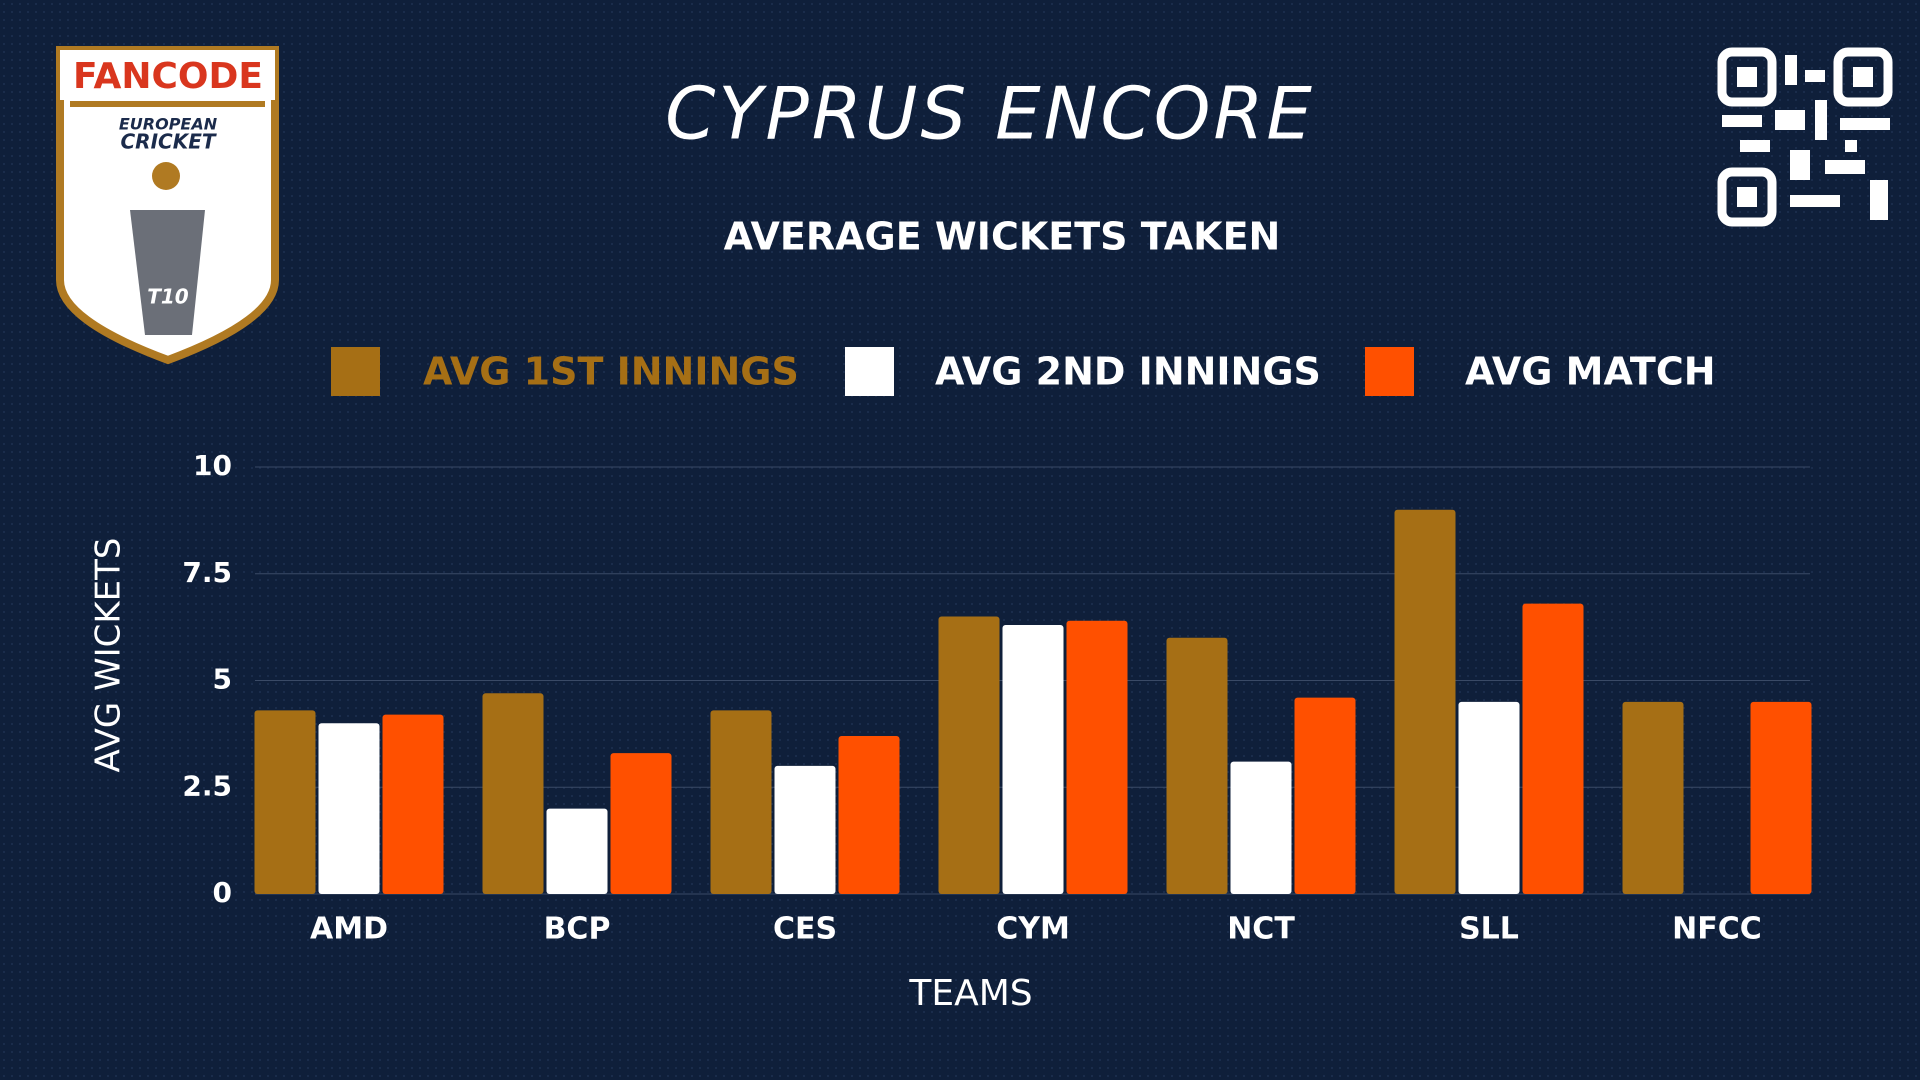  What do you see at coordinates (168, 297) in the screenshot?
I see `logo-badge: T10` at bounding box center [168, 297].